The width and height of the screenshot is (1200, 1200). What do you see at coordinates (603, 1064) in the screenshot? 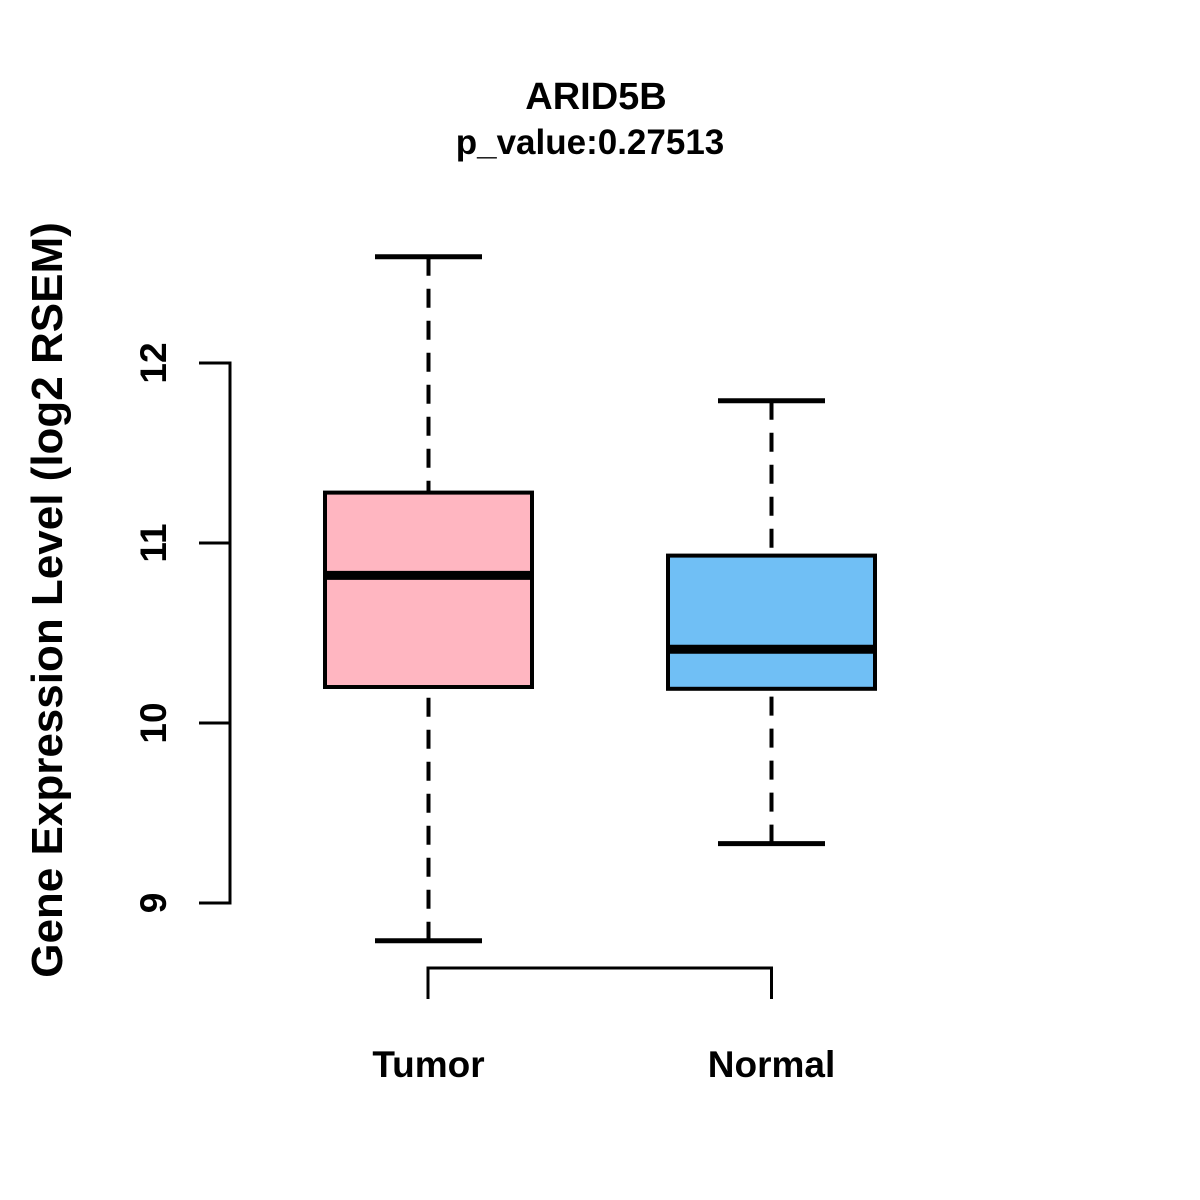
I see `x-category-labels: Tumor Normal` at bounding box center [603, 1064].